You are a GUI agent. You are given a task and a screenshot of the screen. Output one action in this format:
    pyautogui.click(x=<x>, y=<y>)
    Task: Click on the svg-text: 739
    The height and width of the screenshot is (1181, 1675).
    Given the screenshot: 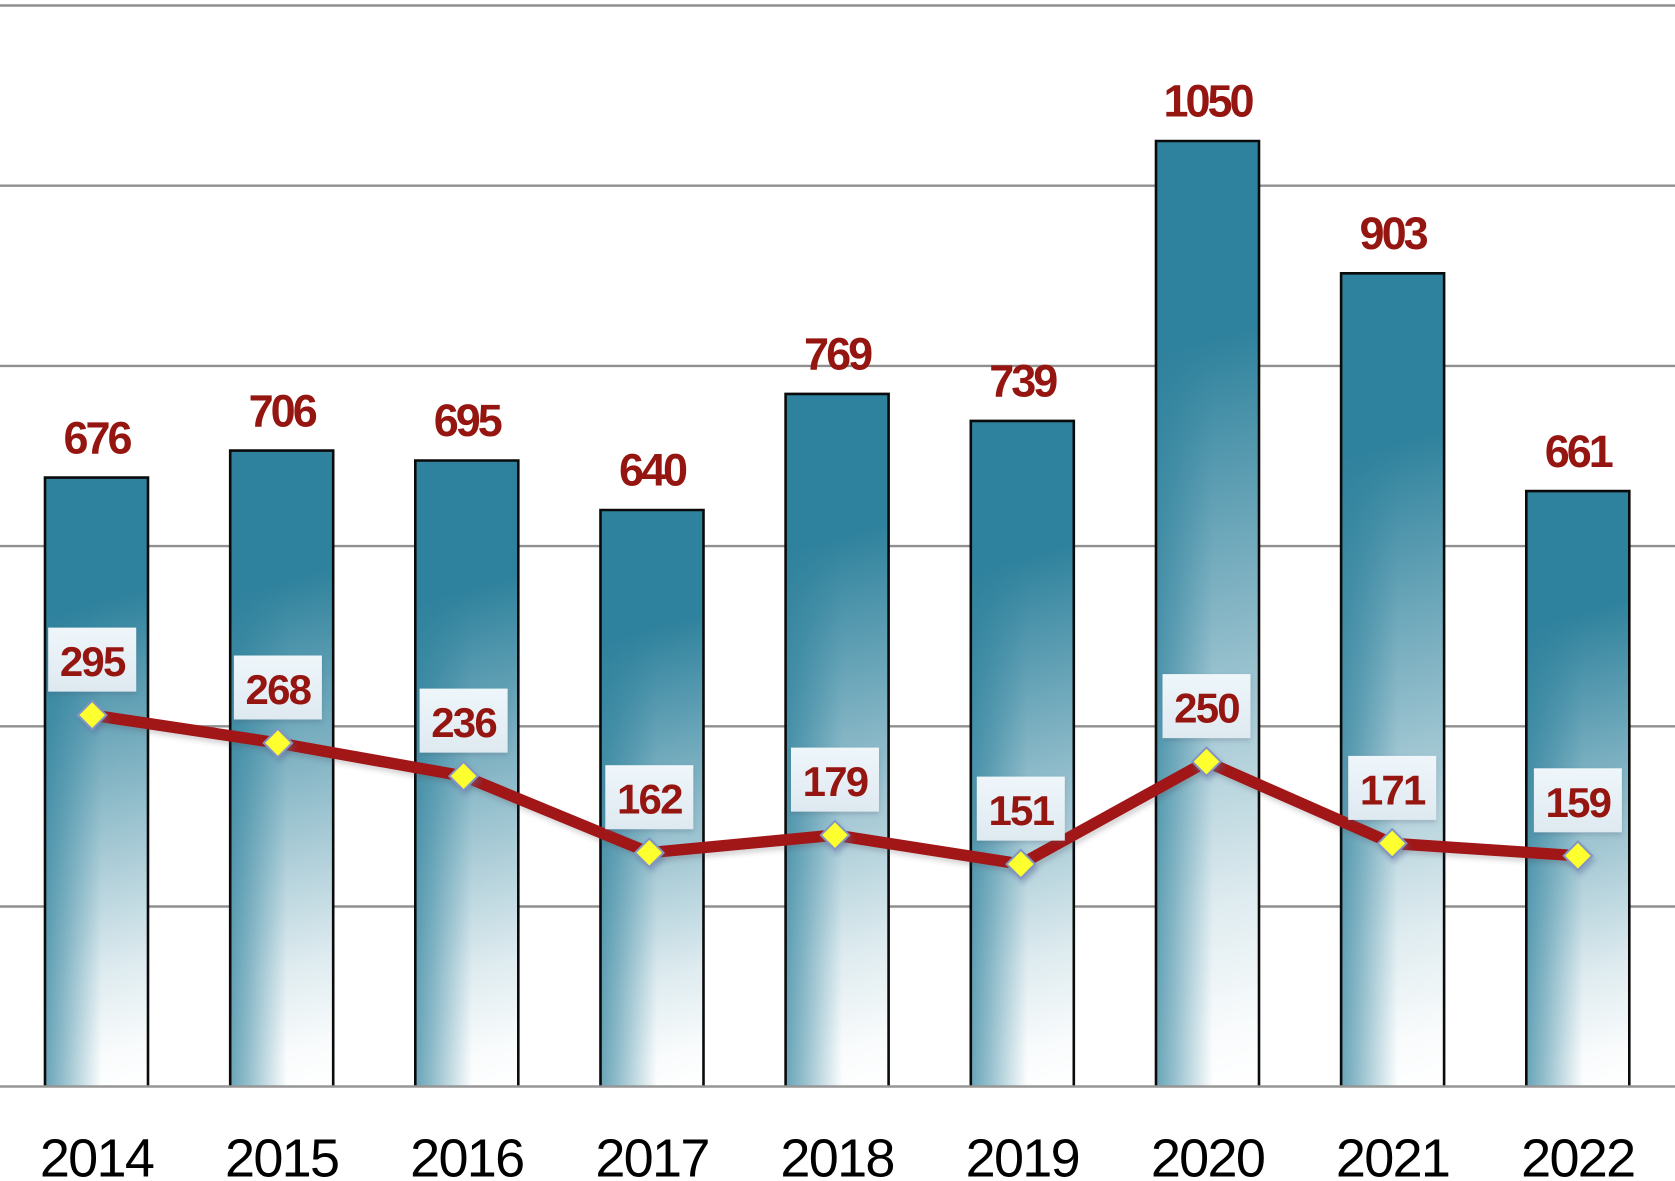 What is the action you would take?
    pyautogui.click(x=1023, y=381)
    